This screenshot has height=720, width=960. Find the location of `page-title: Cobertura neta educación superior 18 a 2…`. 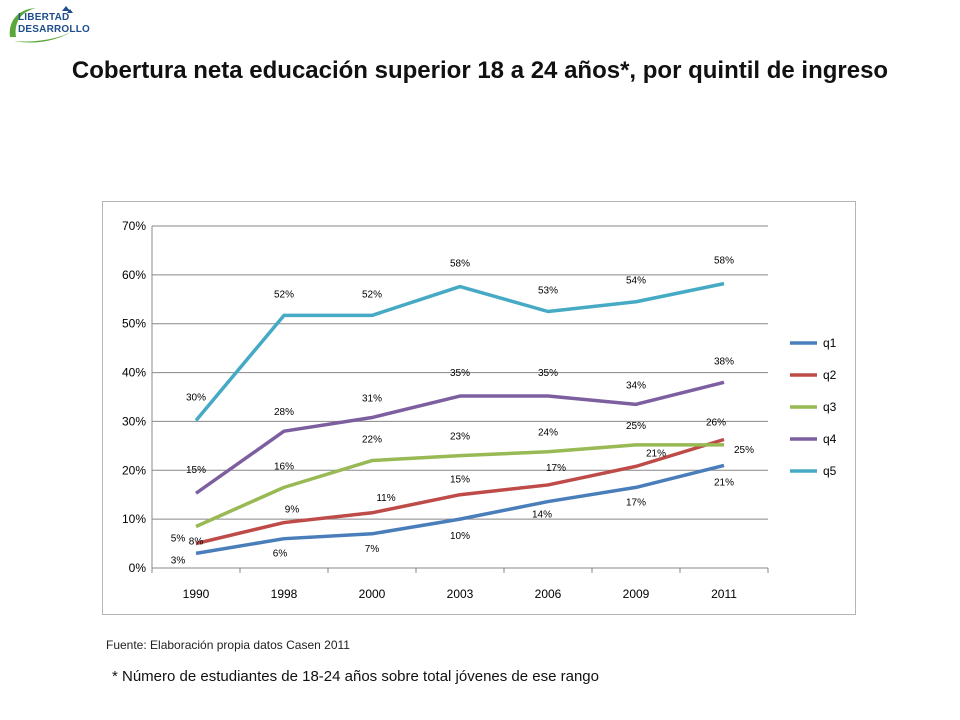

page-title: Cobertura neta educación superior 18 a 2… is located at coordinates (480, 70).